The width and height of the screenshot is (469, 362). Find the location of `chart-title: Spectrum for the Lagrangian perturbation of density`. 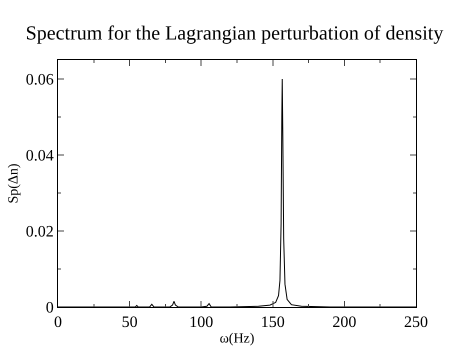

chart-title: Spectrum for the Lagrangian perturbation of density is located at coordinates (235, 33).